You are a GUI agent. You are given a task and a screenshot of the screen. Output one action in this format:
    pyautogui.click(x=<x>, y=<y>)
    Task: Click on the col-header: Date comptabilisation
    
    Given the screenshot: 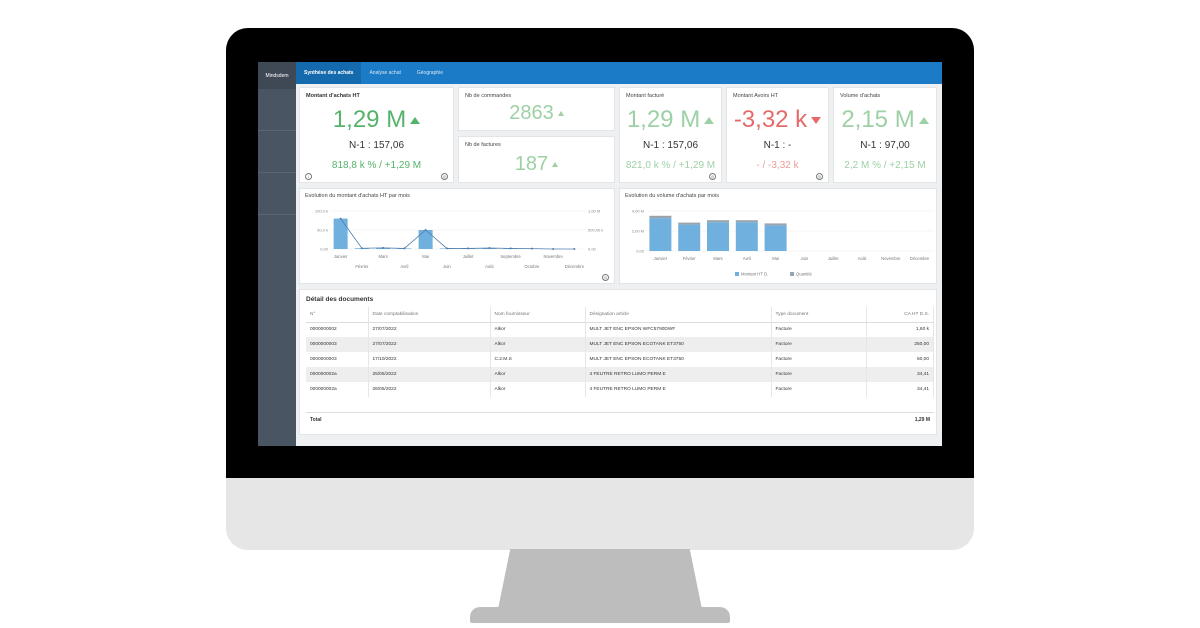 What is the action you would take?
    pyautogui.click(x=429, y=315)
    